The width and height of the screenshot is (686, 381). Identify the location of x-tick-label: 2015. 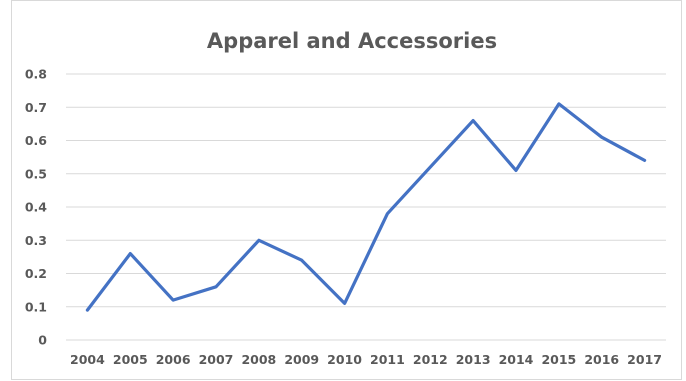
(558, 359).